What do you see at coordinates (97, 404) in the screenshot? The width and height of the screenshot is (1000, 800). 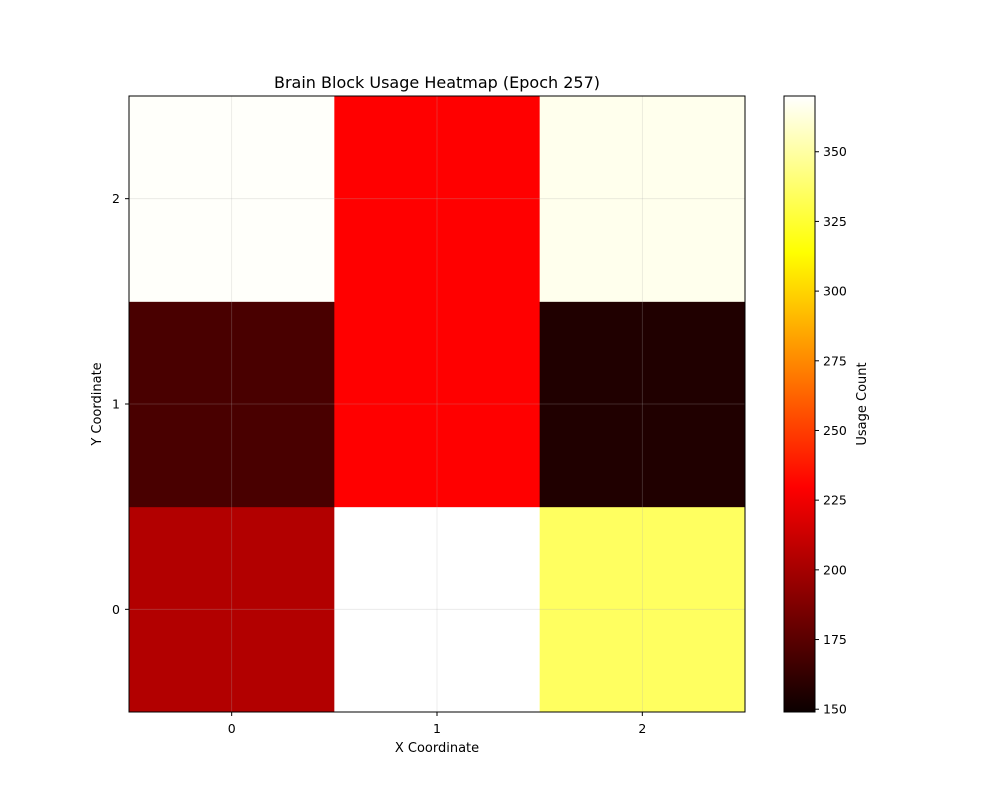 I see `y-axis-label: Y Coordinate` at bounding box center [97, 404].